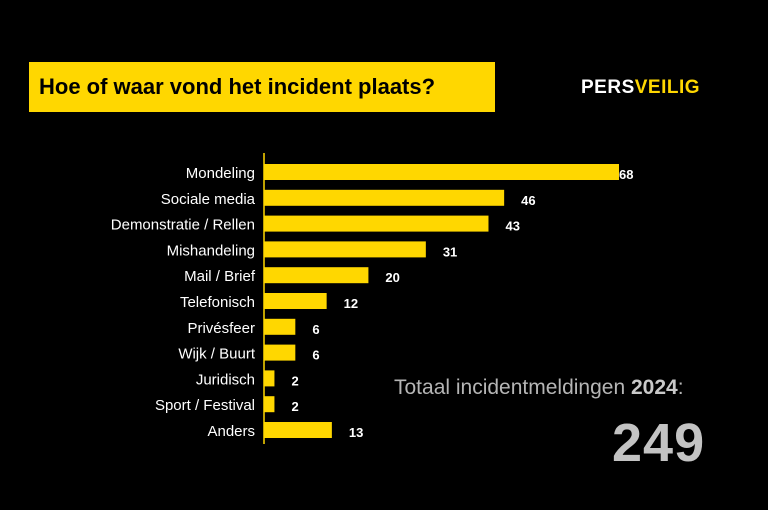  What do you see at coordinates (220, 276) in the screenshot?
I see `category-label: Mail / Brief` at bounding box center [220, 276].